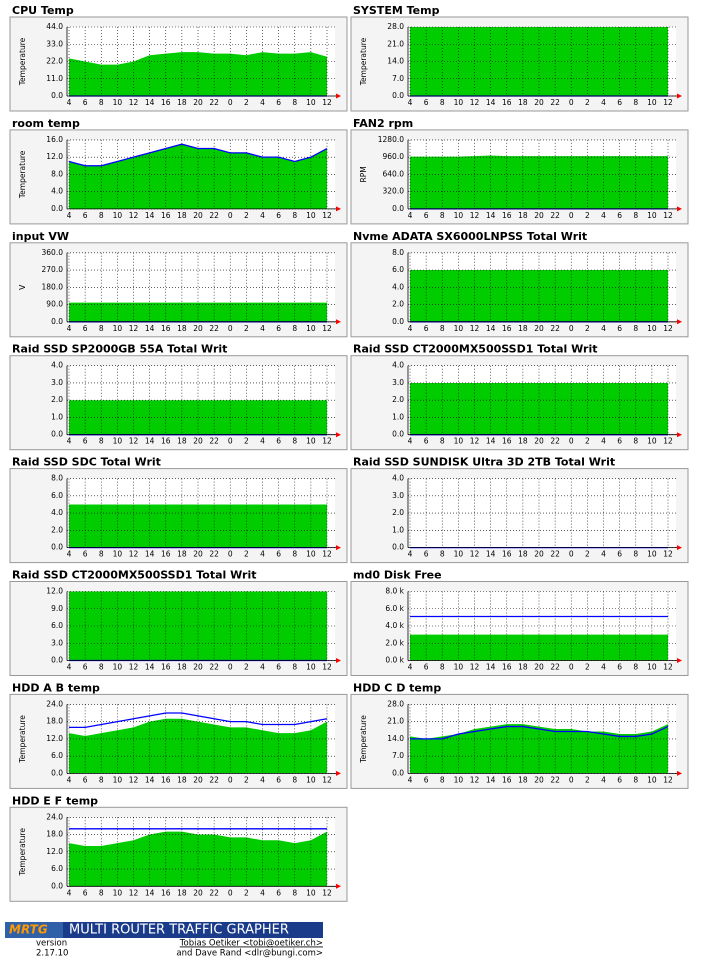  I want to click on author-link: Tobias Oetiker <tobi@oetiker.ch>, so click(251, 944).